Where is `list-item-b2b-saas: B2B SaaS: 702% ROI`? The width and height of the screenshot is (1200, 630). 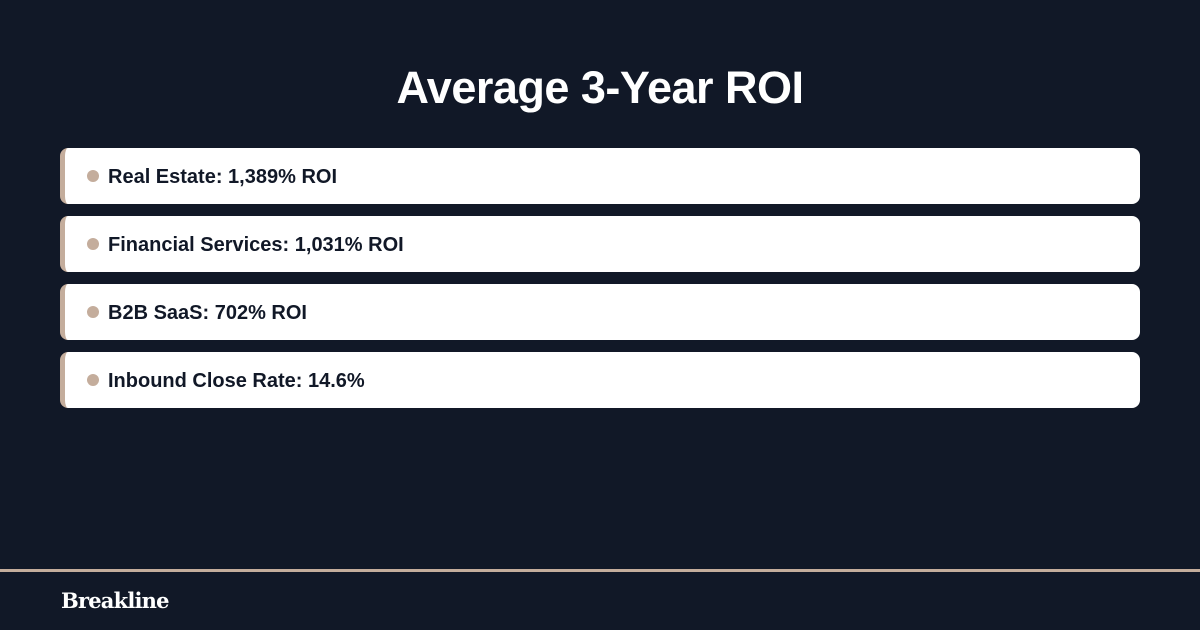 list-item-b2b-saas: B2B SaaS: 702% ROI is located at coordinates (600, 312).